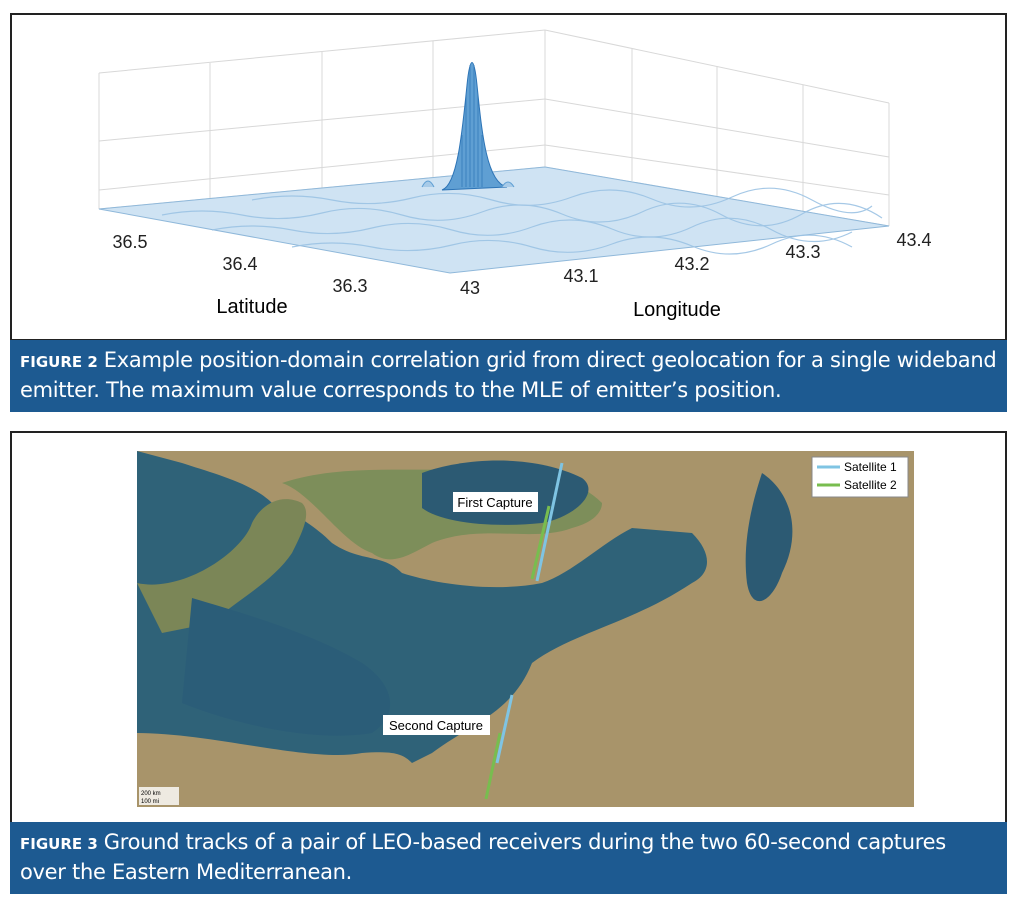 This screenshot has width=1018, height=916. I want to click on tick-label: 43.1, so click(580, 276).